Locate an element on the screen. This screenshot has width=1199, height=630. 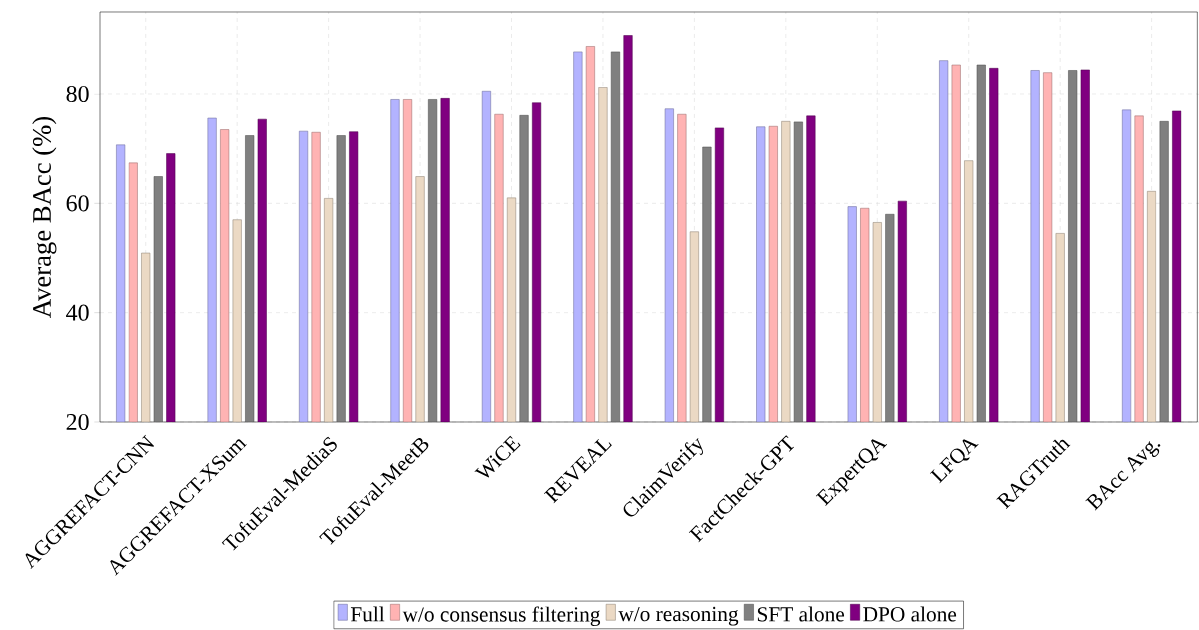
legend-label: Full is located at coordinates (367, 614).